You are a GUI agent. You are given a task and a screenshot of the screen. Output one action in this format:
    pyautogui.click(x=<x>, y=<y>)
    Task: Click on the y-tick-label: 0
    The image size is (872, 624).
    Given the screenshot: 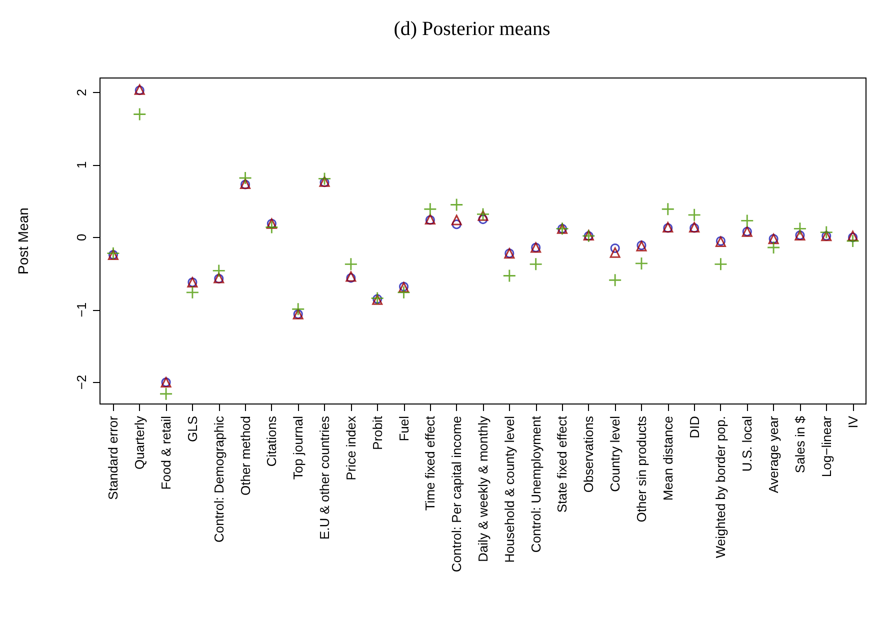 What is the action you would take?
    pyautogui.click(x=81, y=237)
    